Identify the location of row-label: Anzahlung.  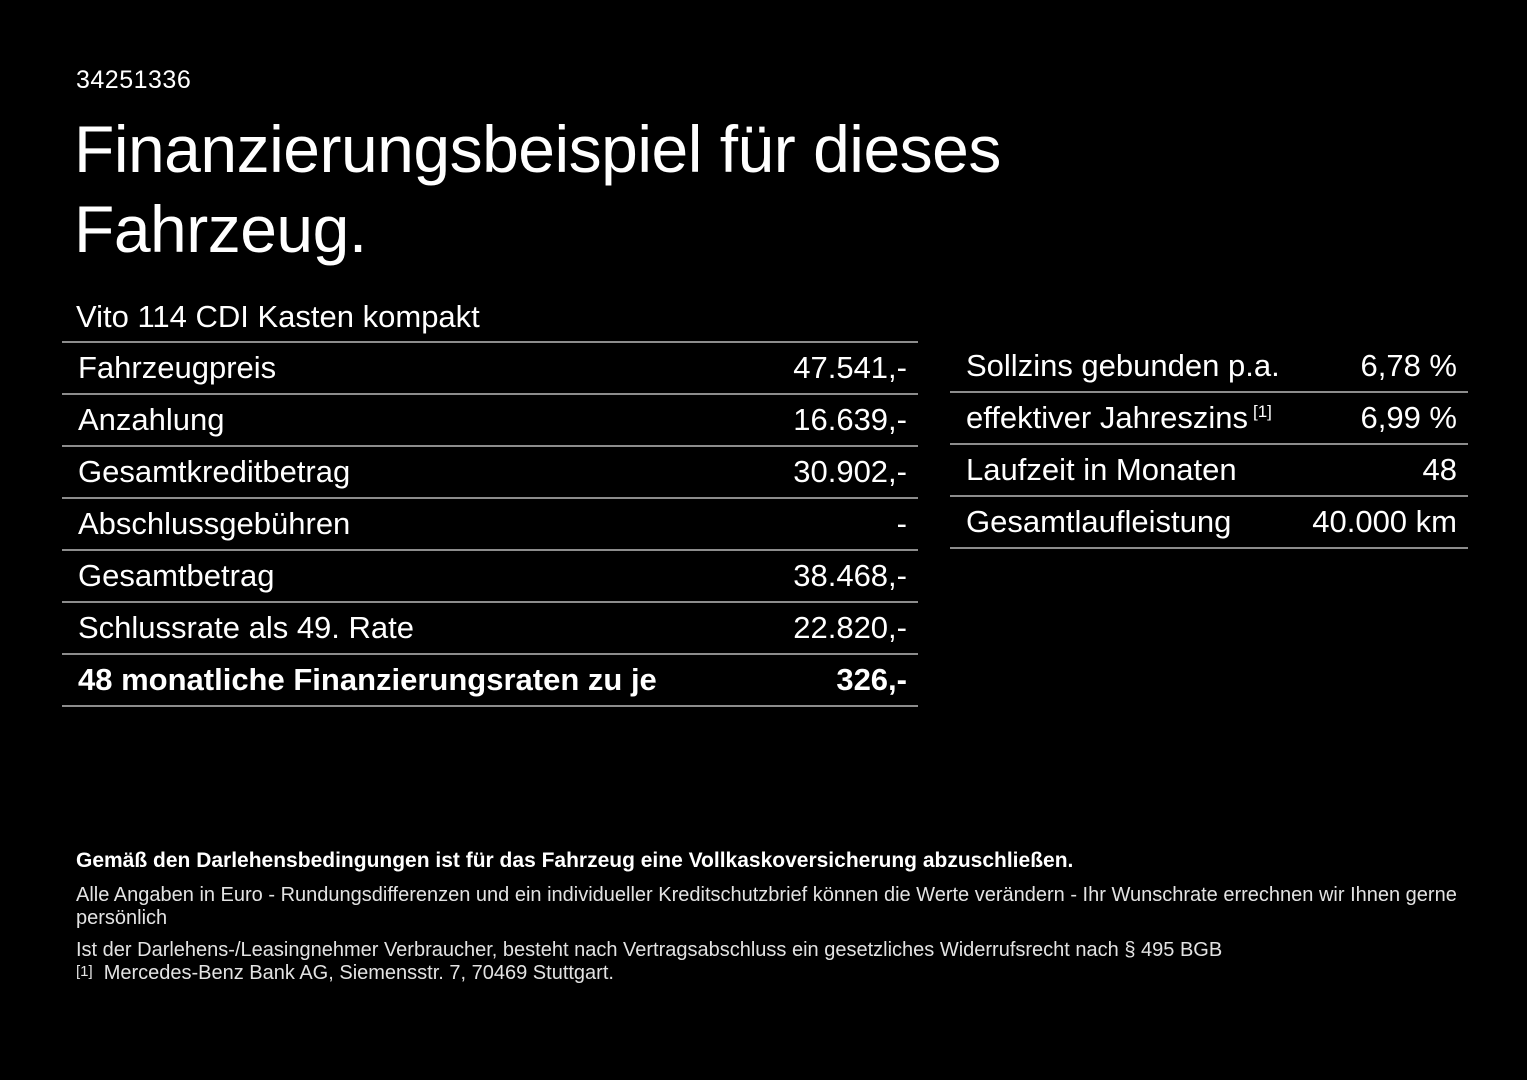
(151, 419).